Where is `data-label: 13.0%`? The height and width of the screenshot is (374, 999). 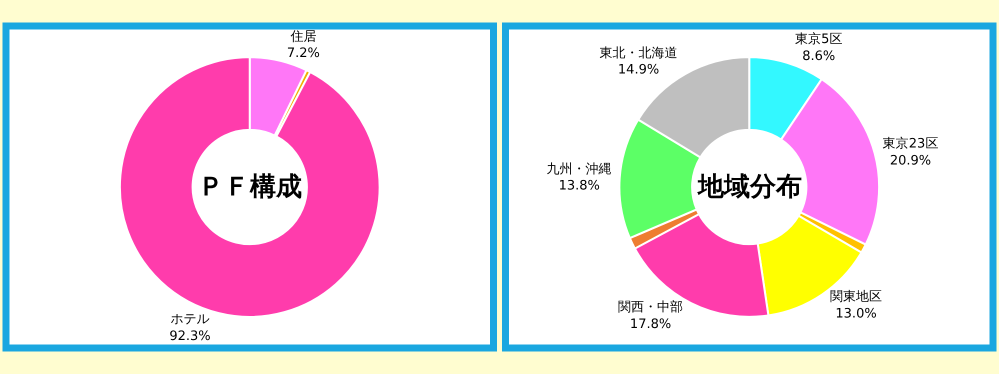 data-label: 13.0% is located at coordinates (856, 314).